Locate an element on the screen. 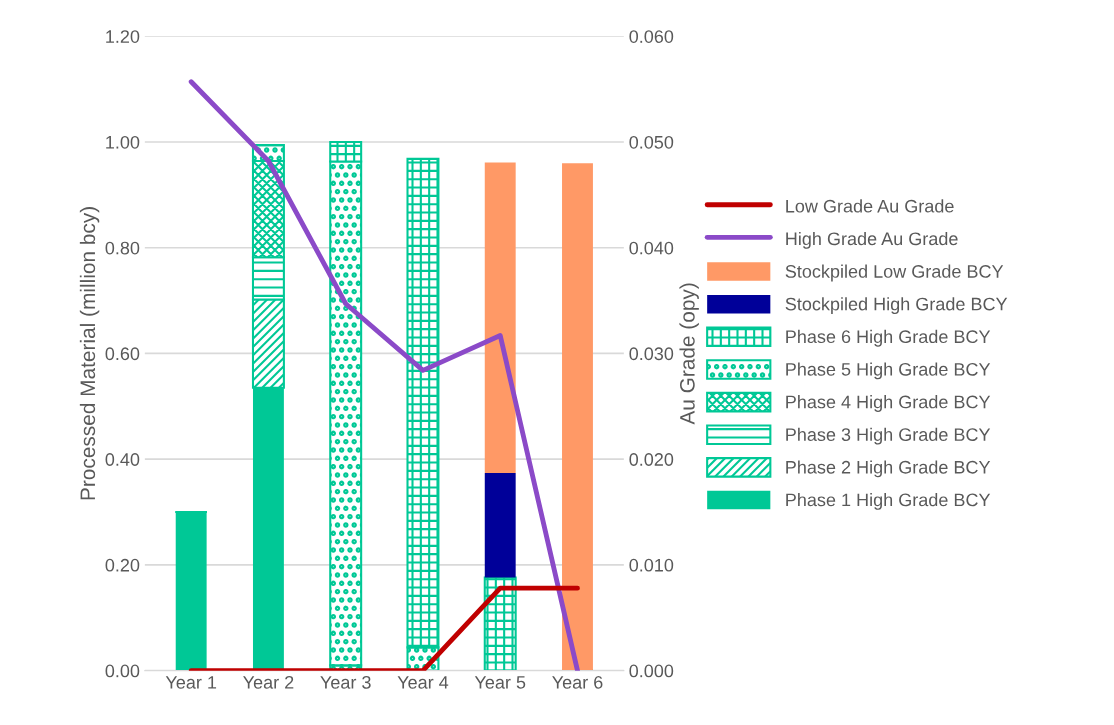 This screenshot has height=725, width=1114. y-tick-label: 1.20 is located at coordinates (123, 36).